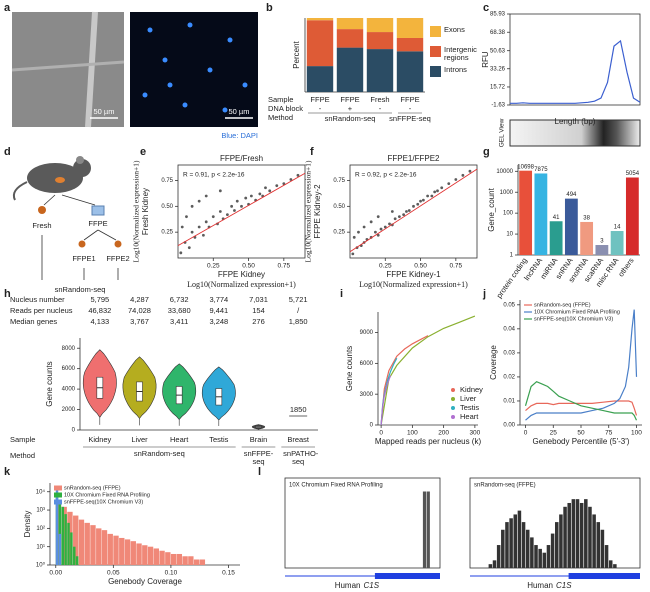 The height and width of the screenshot is (592, 650). I want to click on y-tick-label: 0, so click(74, 431).